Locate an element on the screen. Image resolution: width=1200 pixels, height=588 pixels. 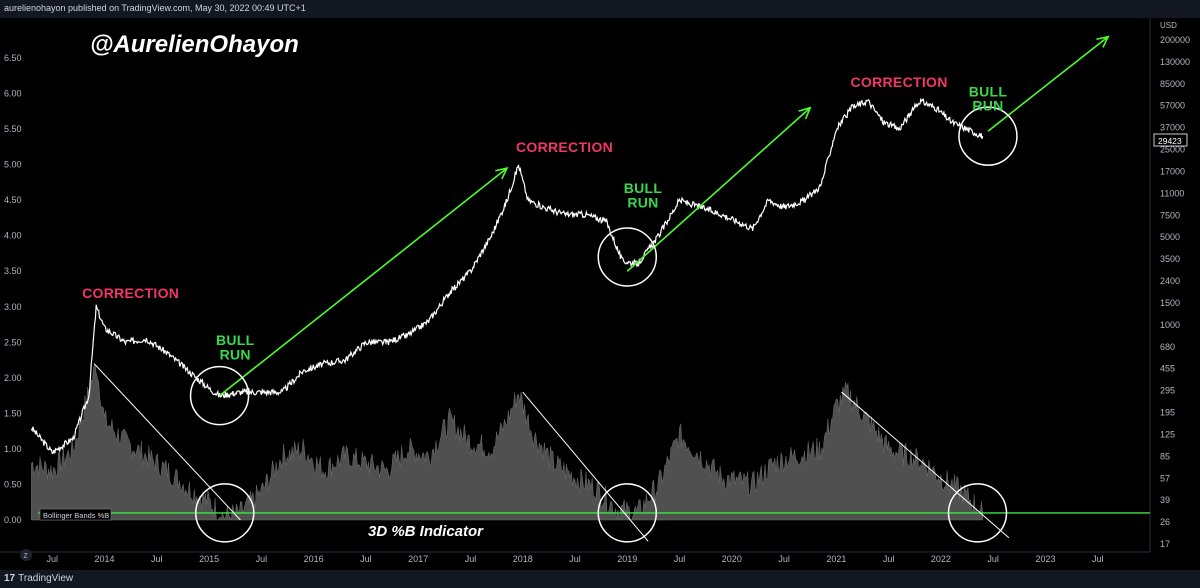
right-axis-tick: 2400 is located at coordinates (1170, 281).